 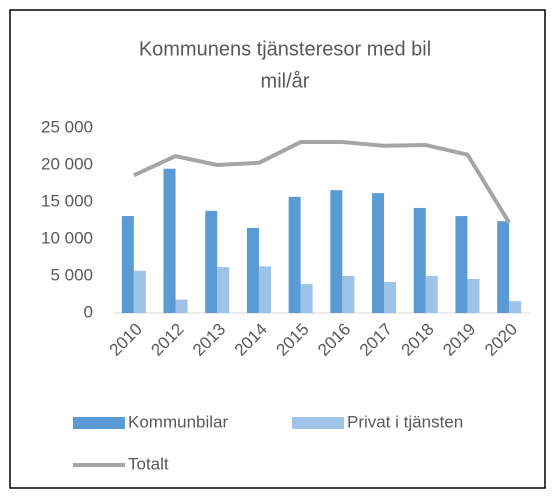 What do you see at coordinates (285, 49) in the screenshot?
I see `chart-title: Kommunens tjänsteresor med bil` at bounding box center [285, 49].